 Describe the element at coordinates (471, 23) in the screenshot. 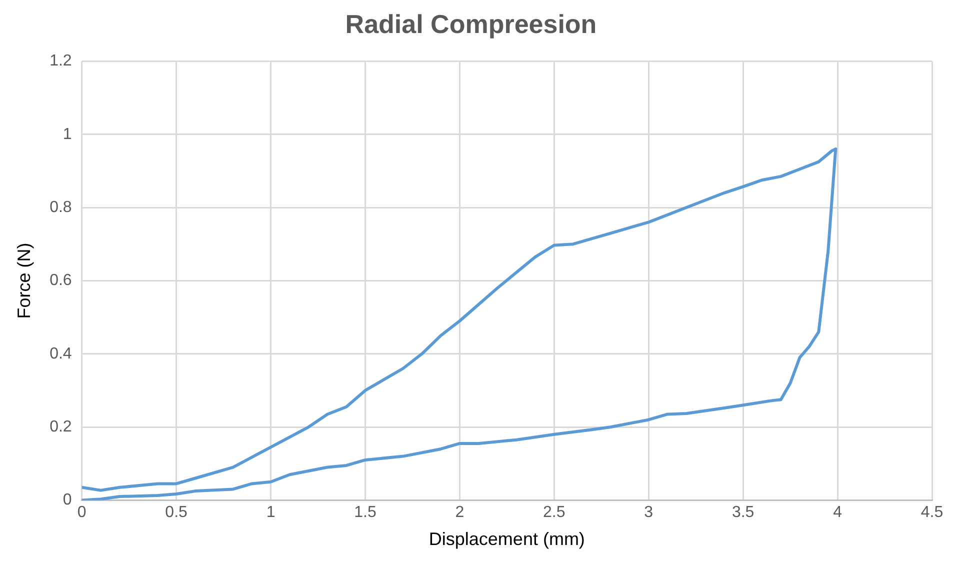

I see `chart-title: Radial Compreesion` at that location.